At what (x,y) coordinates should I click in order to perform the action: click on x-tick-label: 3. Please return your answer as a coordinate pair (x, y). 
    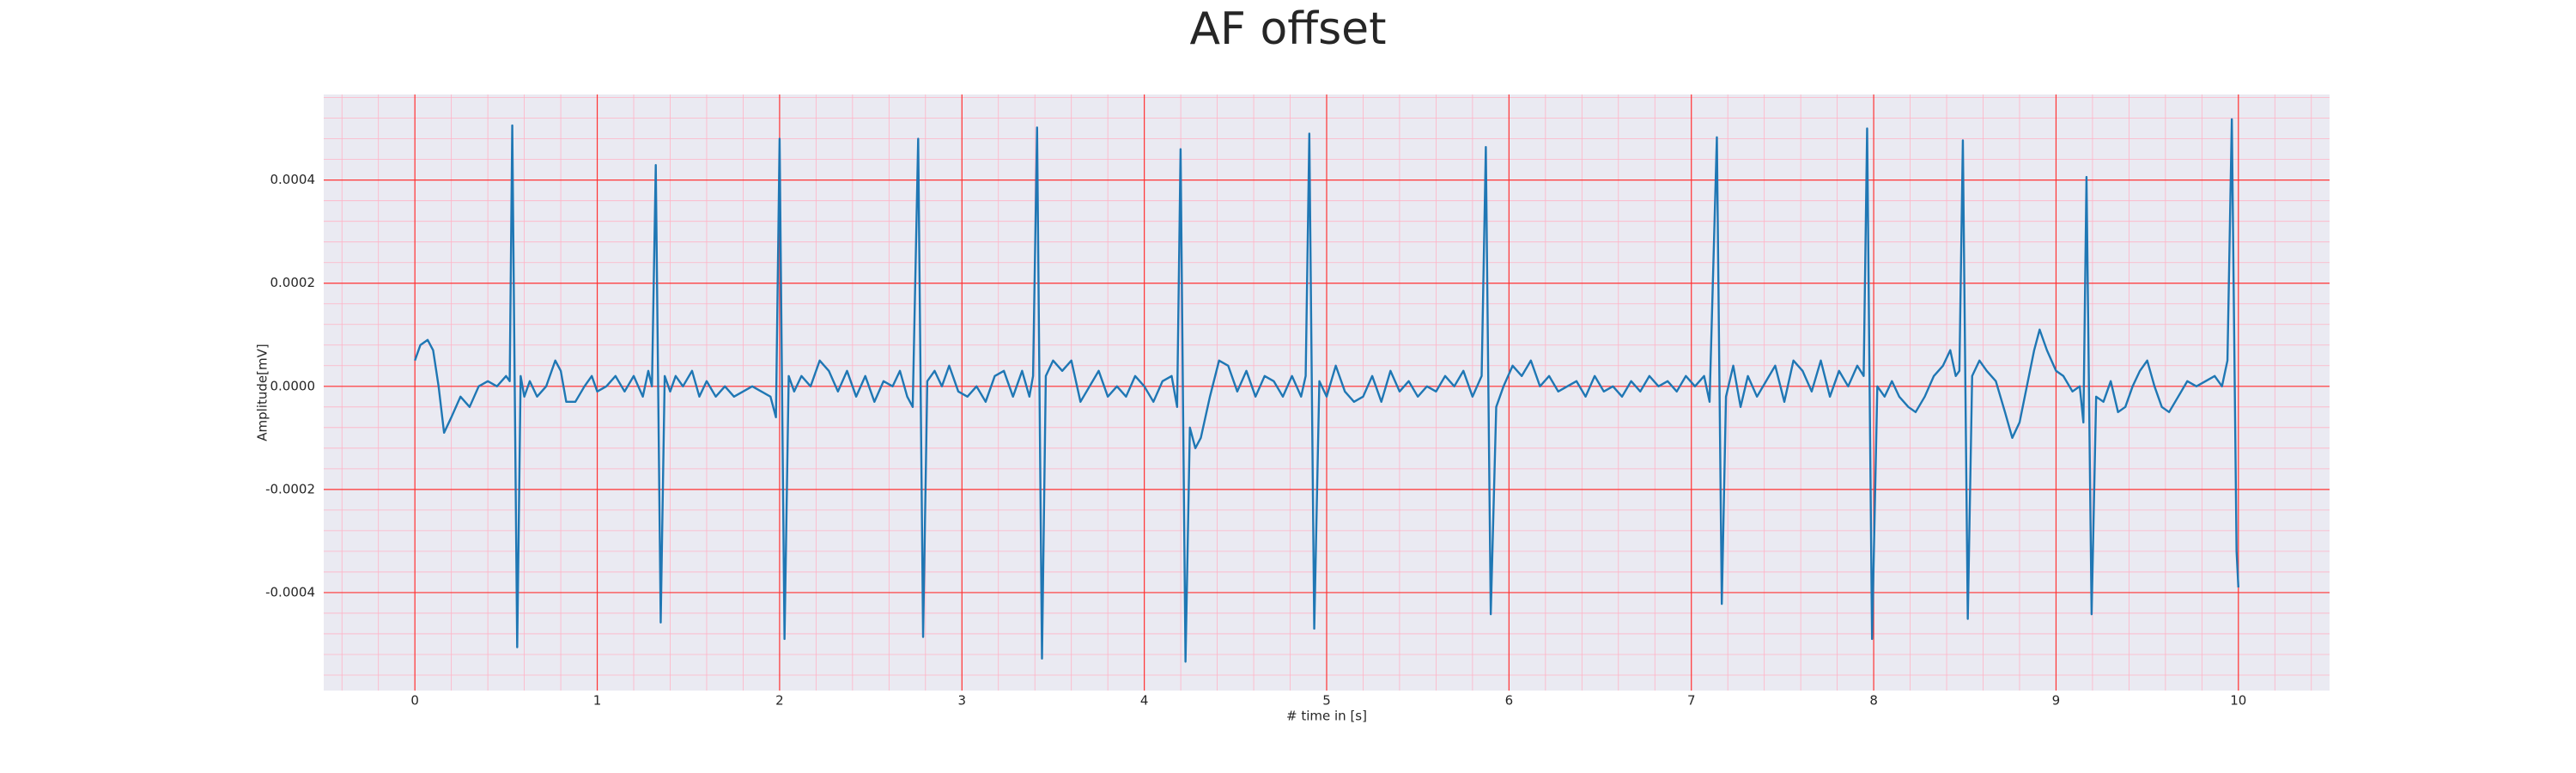
    Looking at the image, I should click on (962, 701).